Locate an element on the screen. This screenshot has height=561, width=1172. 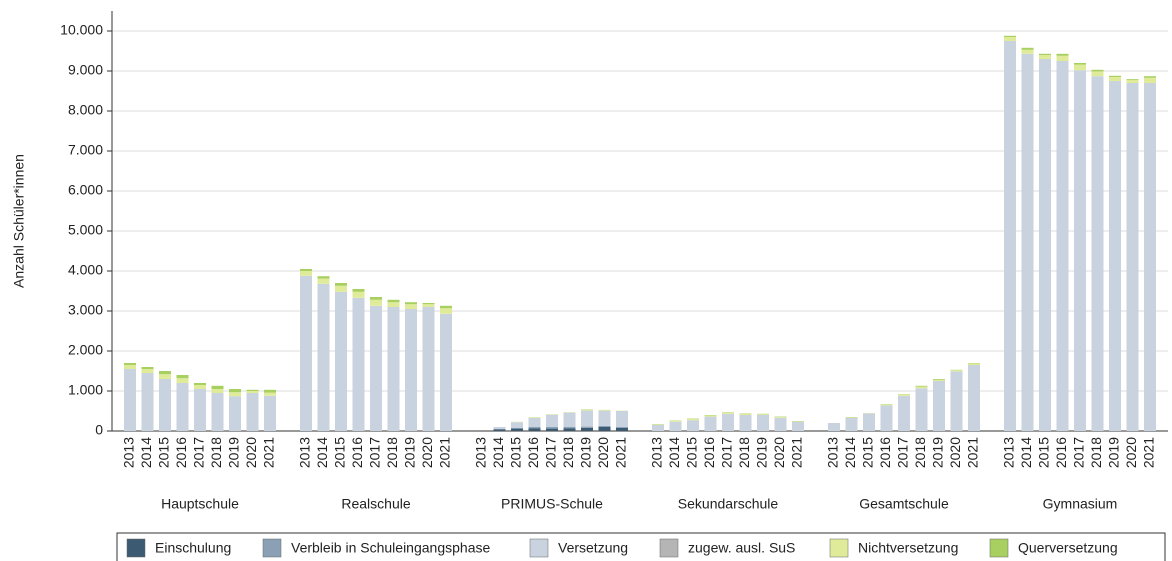
y-tick-label: 8.000 is located at coordinates (85, 110).